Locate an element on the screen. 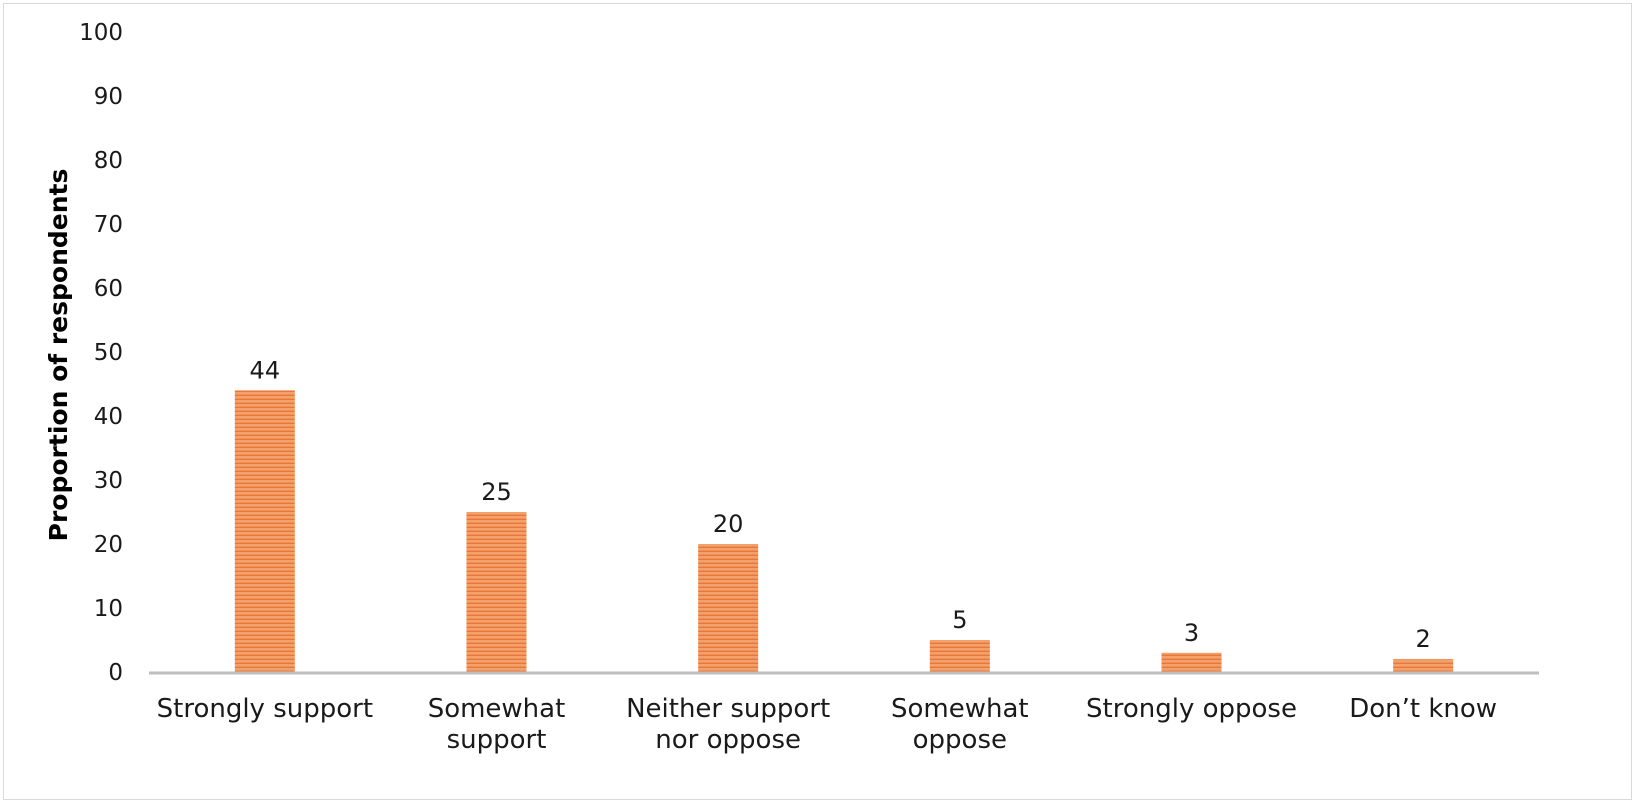 This screenshot has width=1637, height=807. data-label: 25 is located at coordinates (496, 492).